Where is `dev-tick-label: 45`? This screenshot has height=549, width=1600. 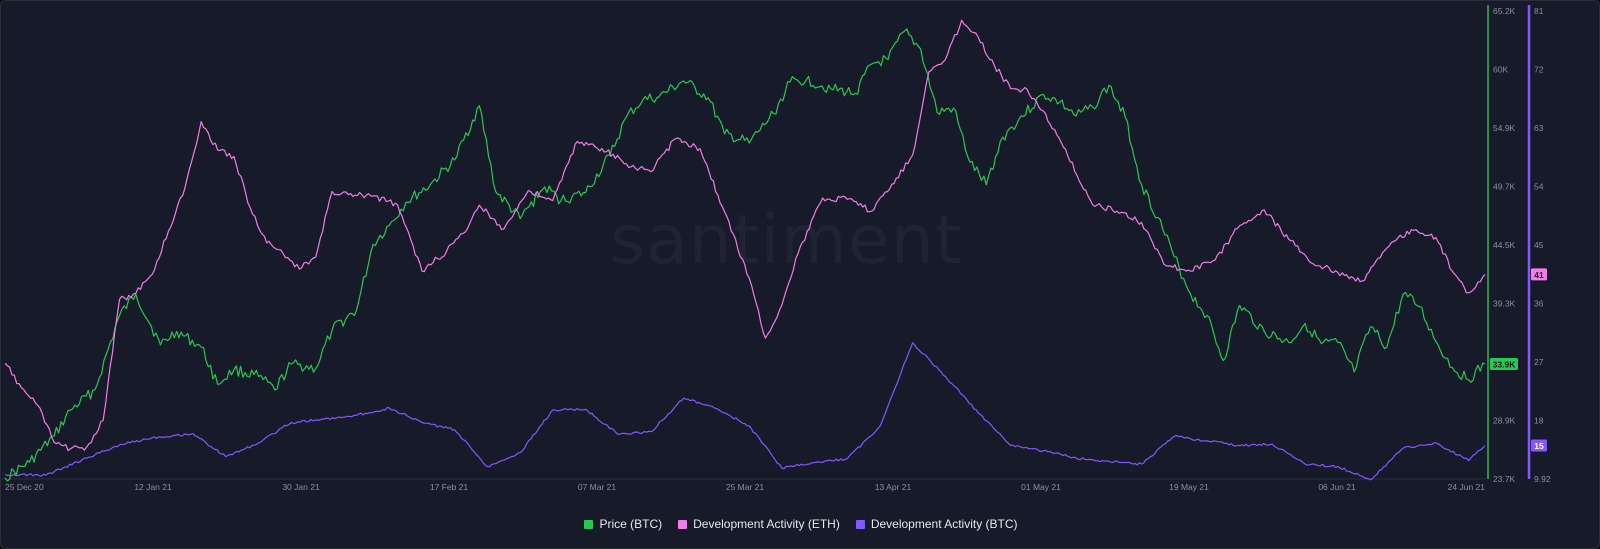
dev-tick-label: 45 is located at coordinates (1539, 245).